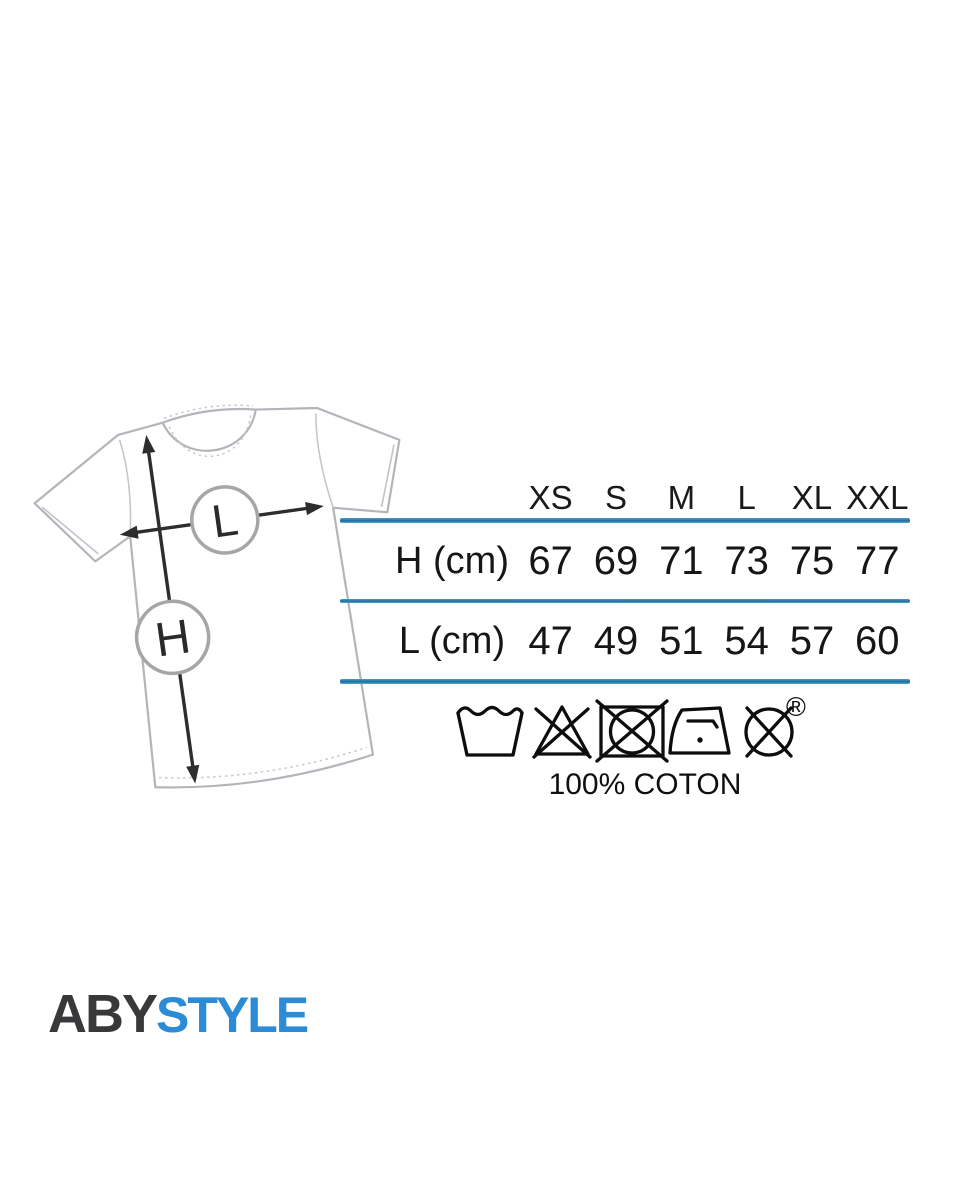 This screenshot has height=1200, width=960. I want to click on table-row-width: L (cm) 47 49 51 54 57 60, so click(625, 641).